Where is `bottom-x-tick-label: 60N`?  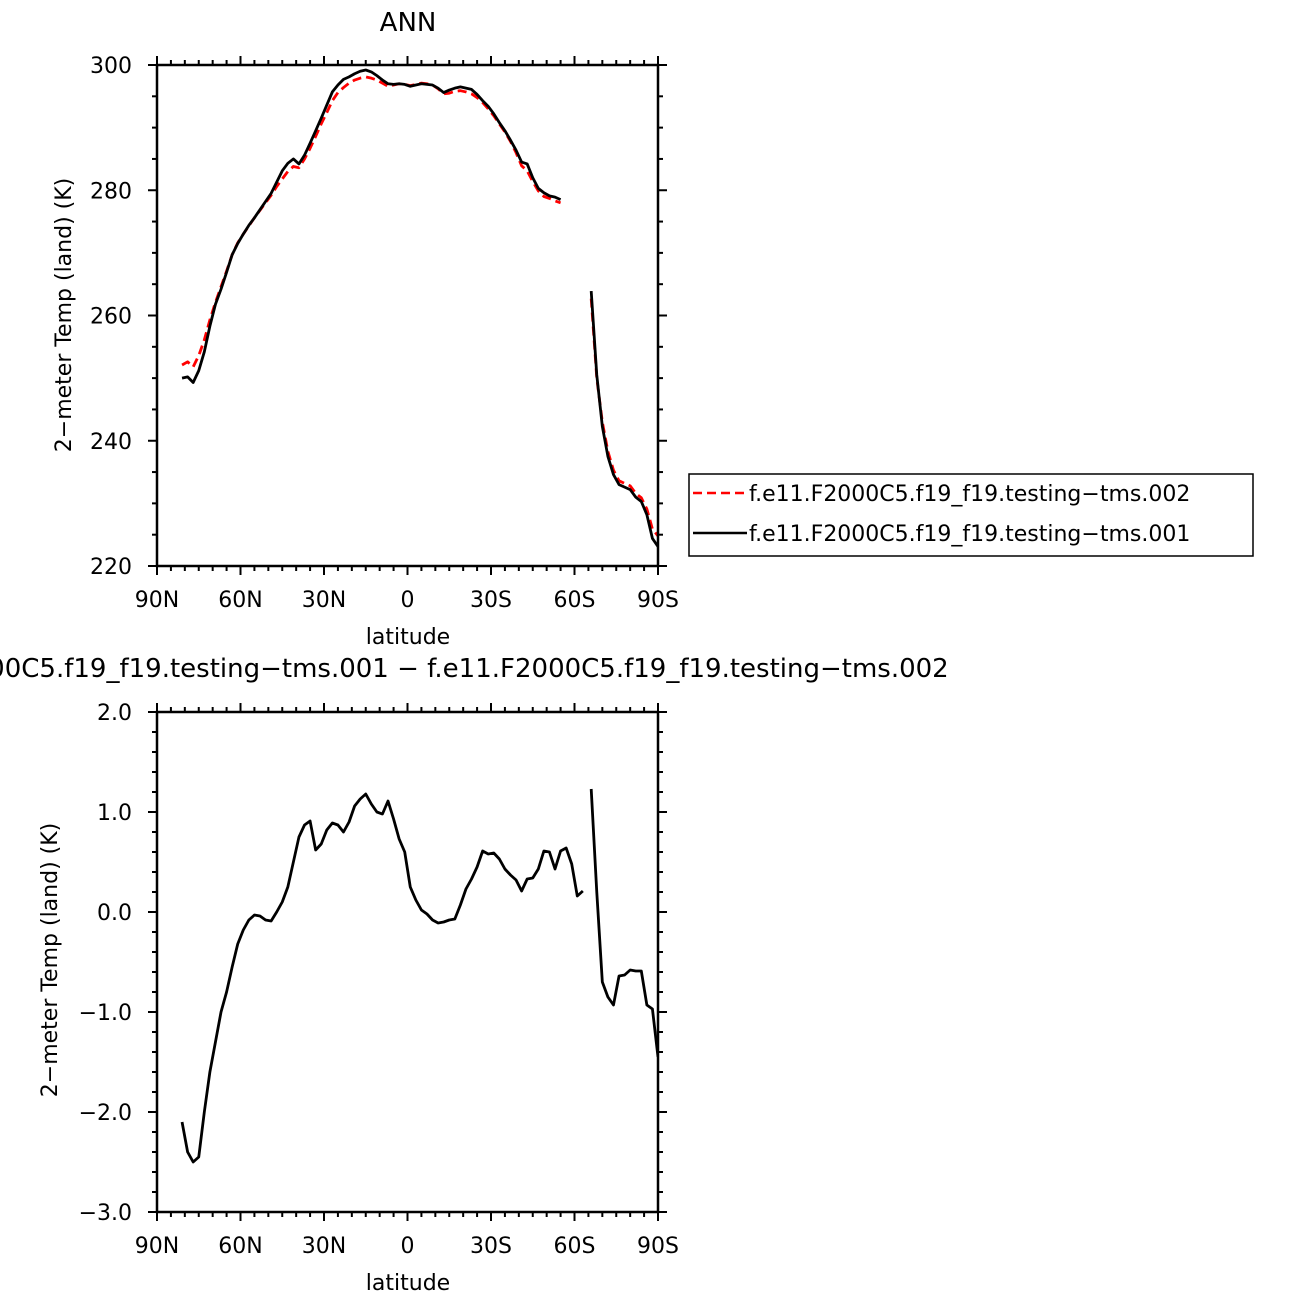 bottom-x-tick-label: 60N is located at coordinates (240, 1246).